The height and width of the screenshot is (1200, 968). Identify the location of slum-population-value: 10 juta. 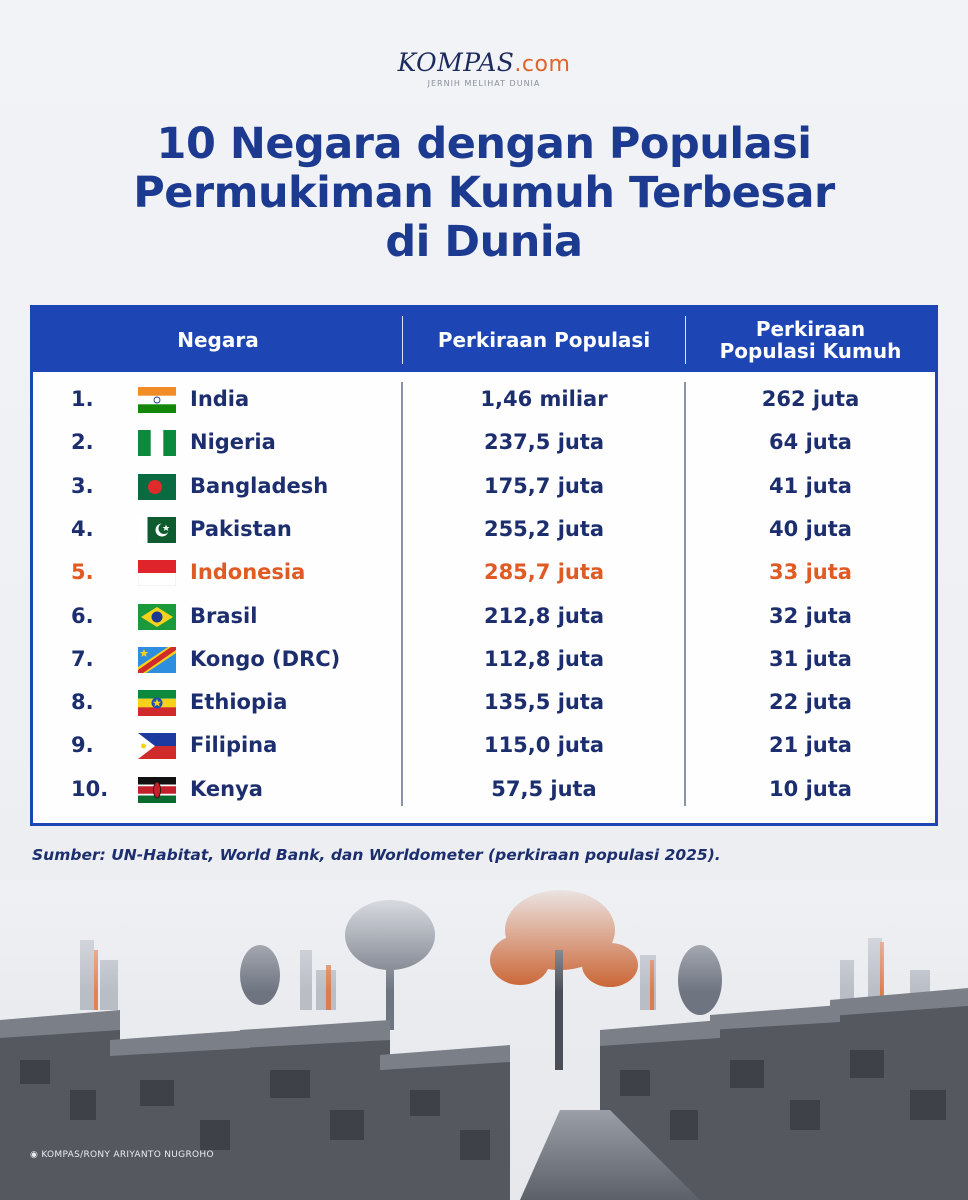
(810, 788).